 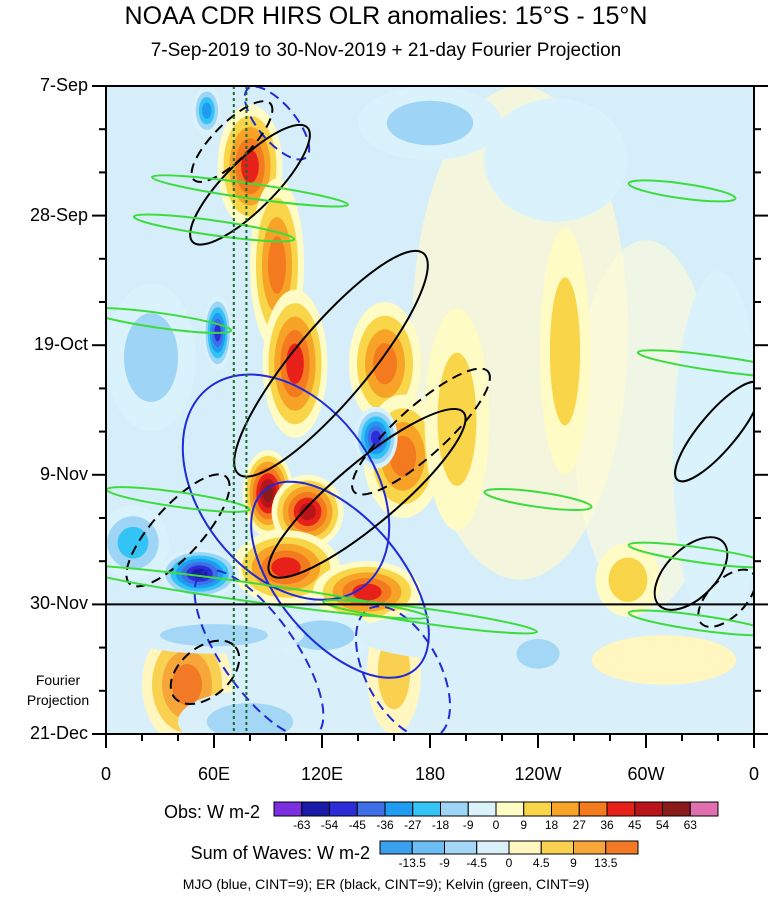 I want to click on y-tick-label: 28-Sep, so click(x=58, y=214).